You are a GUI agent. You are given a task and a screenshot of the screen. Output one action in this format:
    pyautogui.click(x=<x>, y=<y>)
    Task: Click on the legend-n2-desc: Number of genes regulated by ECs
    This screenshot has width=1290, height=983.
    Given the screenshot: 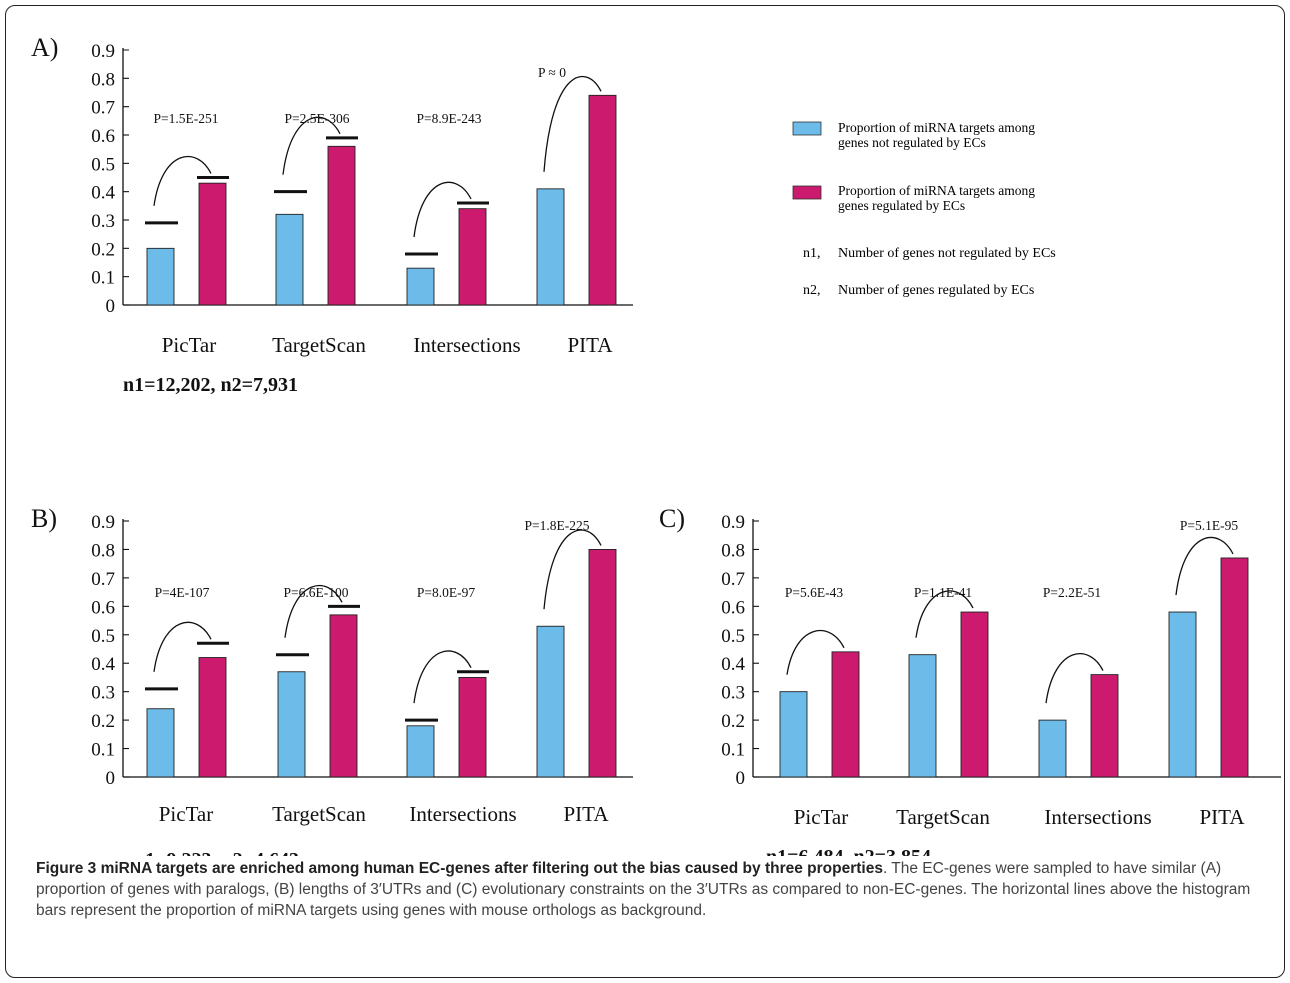 What is the action you would take?
    pyautogui.click(x=936, y=290)
    